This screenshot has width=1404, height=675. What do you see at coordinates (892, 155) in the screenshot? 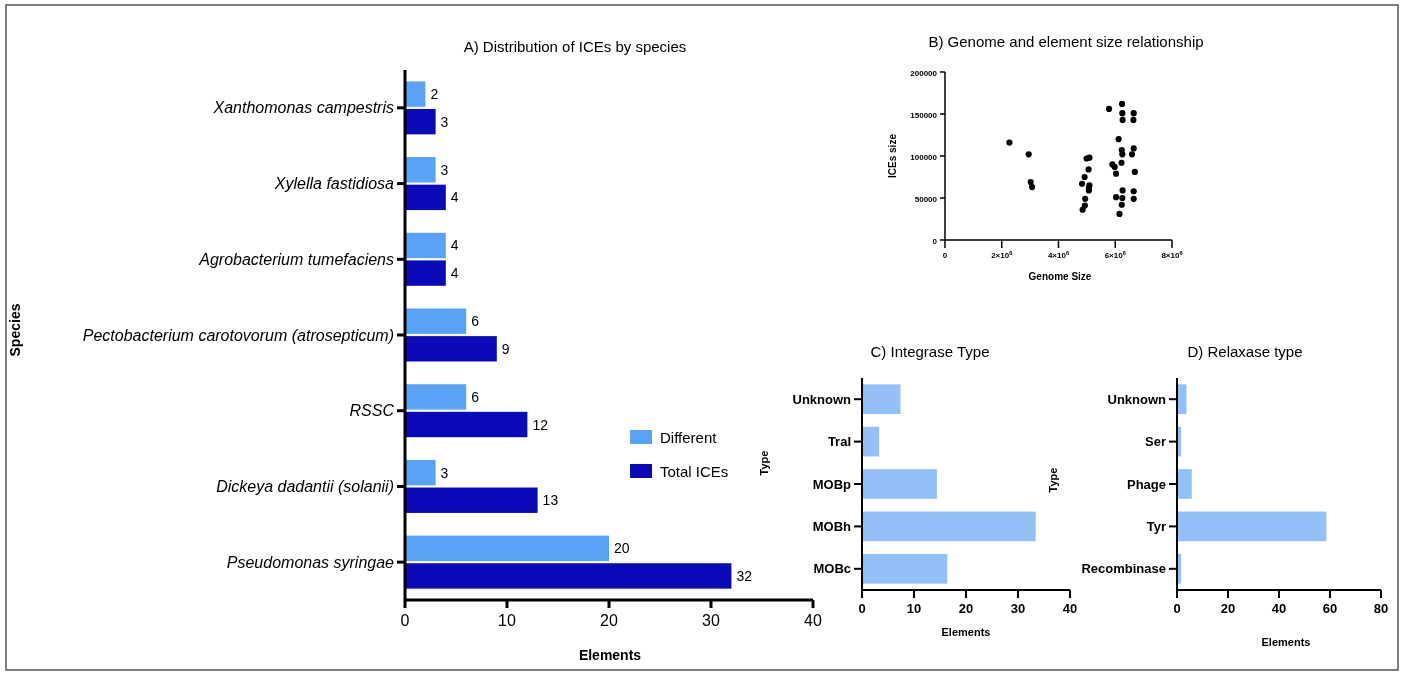
I see `y-axis-title: ICEs size` at bounding box center [892, 155].